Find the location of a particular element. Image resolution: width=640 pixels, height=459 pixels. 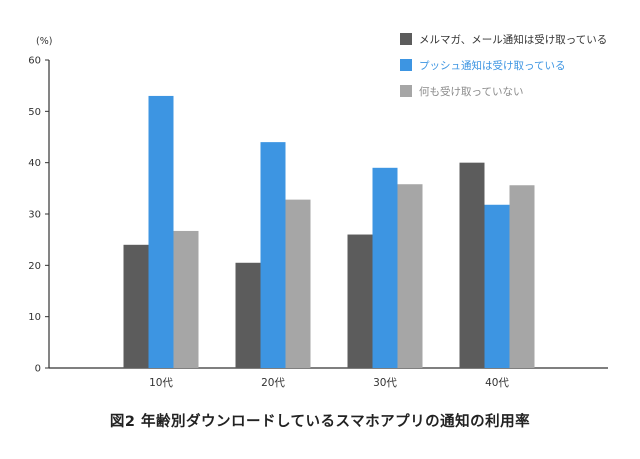

y-tick-label: 30 is located at coordinates (34, 215).